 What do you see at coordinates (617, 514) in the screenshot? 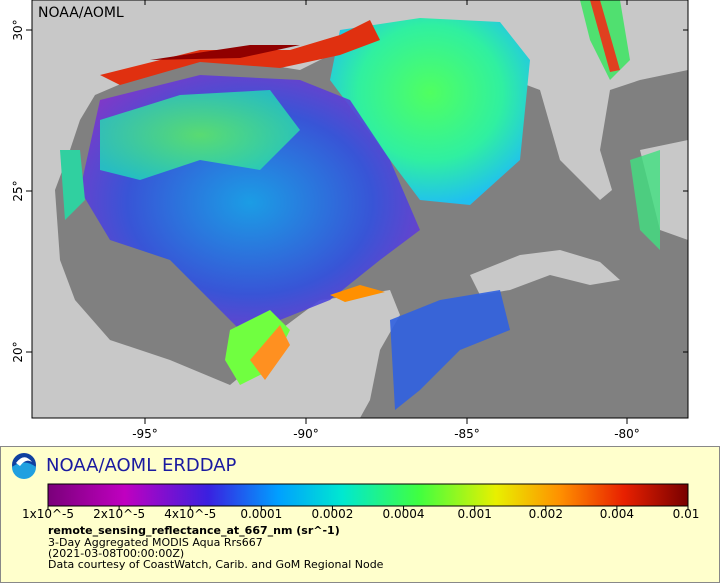
I see `colorbar-label: 0.004` at bounding box center [617, 514].